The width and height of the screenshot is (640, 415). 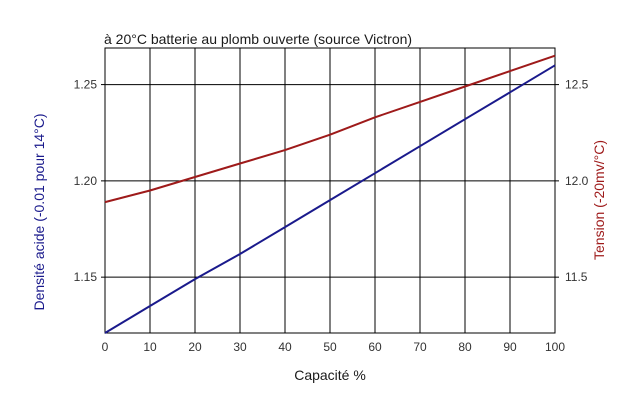 I want to click on x-tick-label: 40, so click(x=285, y=347).